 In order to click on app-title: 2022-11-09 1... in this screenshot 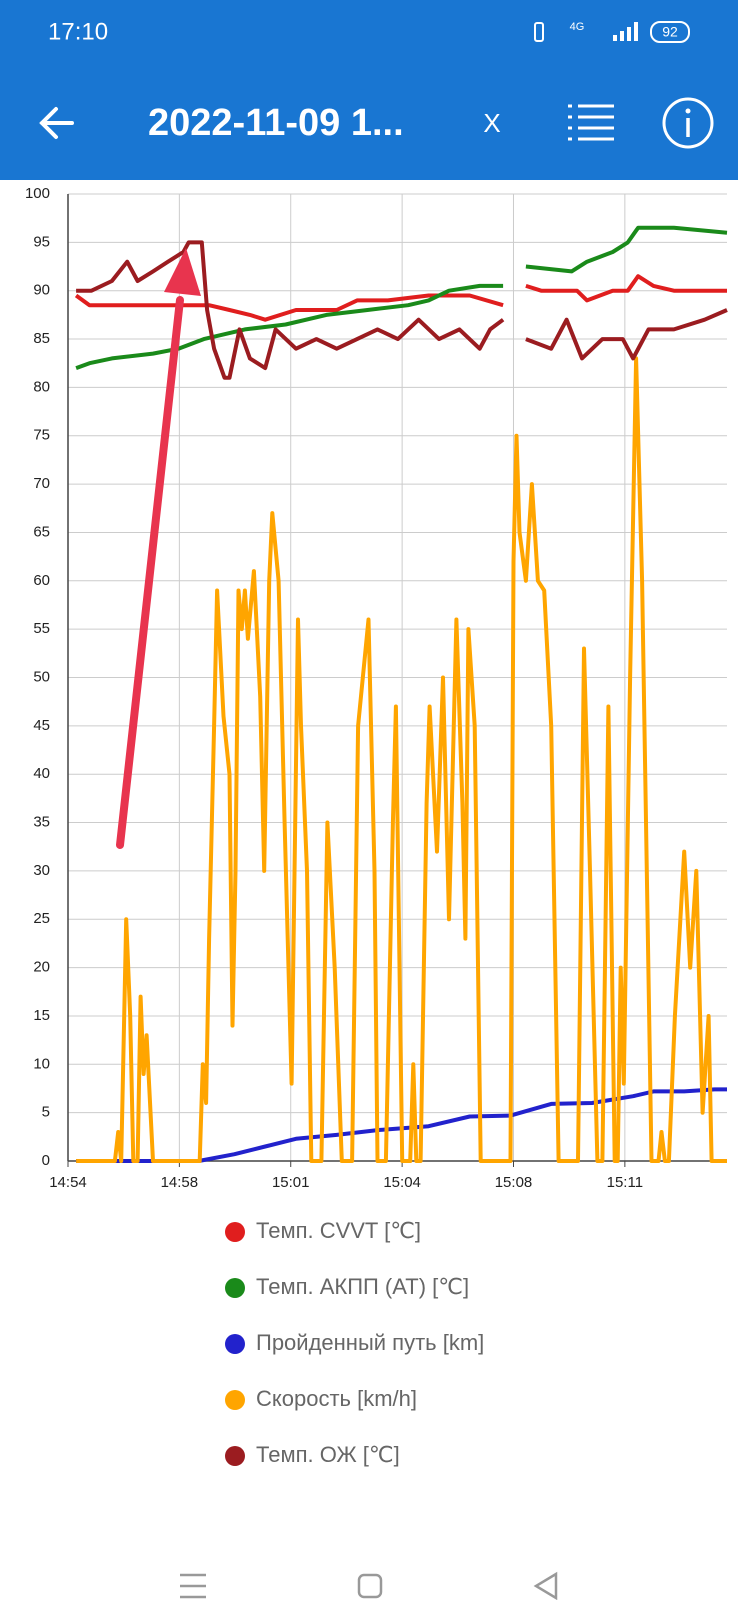, I will do `click(276, 123)`.